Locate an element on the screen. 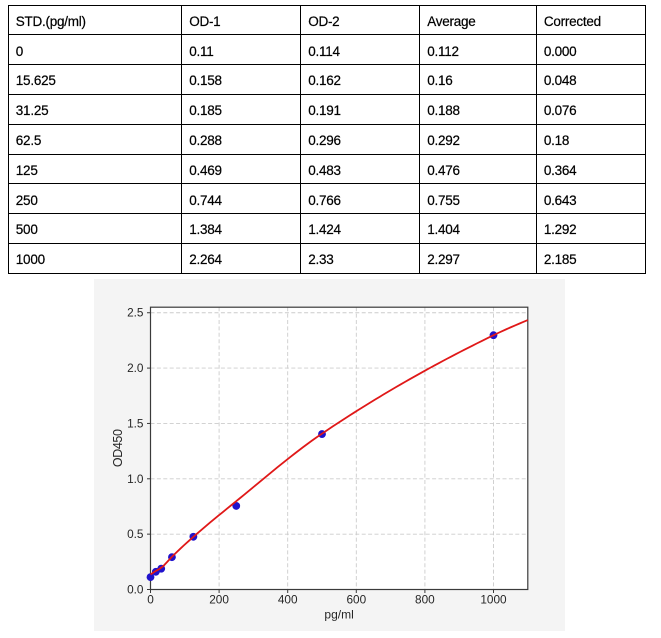 The width and height of the screenshot is (661, 638). svg-text: OD450 is located at coordinates (118, 448).